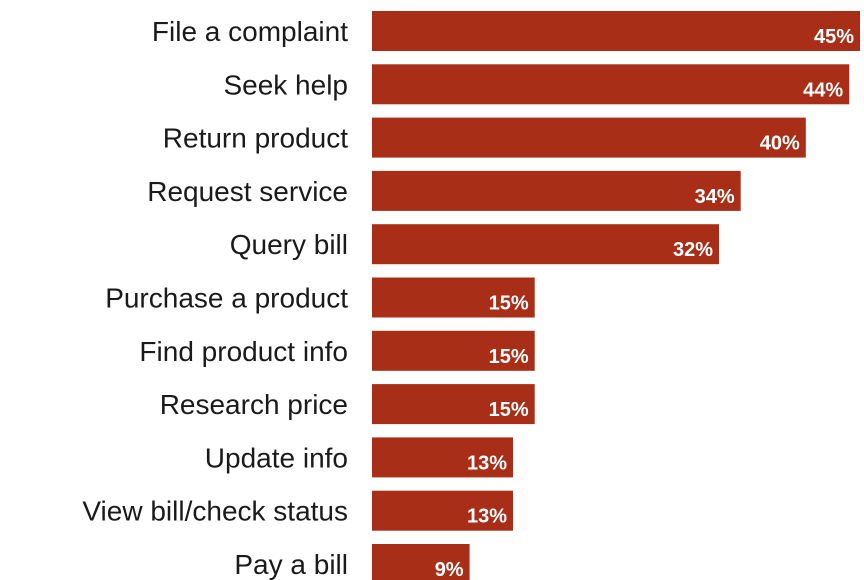  Describe the element at coordinates (285, 84) in the screenshot. I see `category-label-1: Seek help` at that location.